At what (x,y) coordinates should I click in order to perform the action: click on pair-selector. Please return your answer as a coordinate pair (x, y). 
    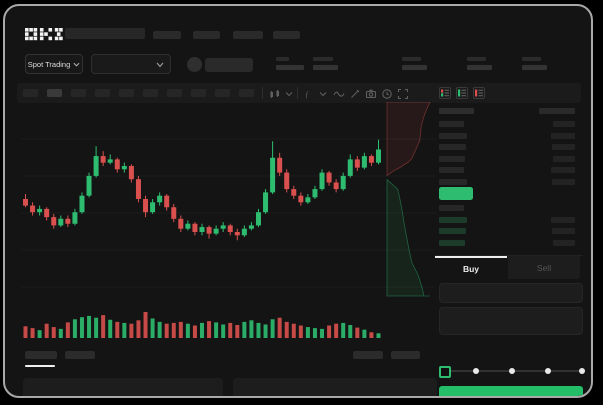
    Looking at the image, I should click on (131, 64).